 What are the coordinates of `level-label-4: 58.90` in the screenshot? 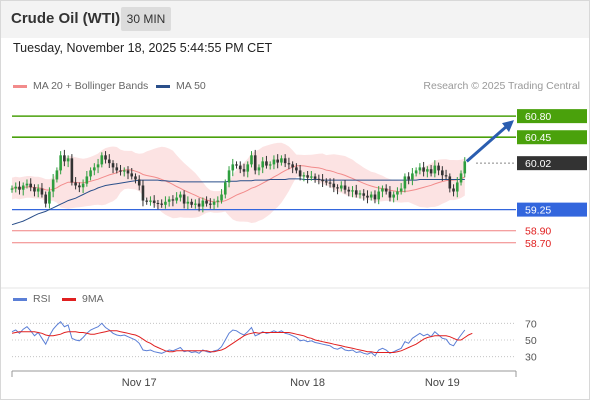 It's located at (538, 232).